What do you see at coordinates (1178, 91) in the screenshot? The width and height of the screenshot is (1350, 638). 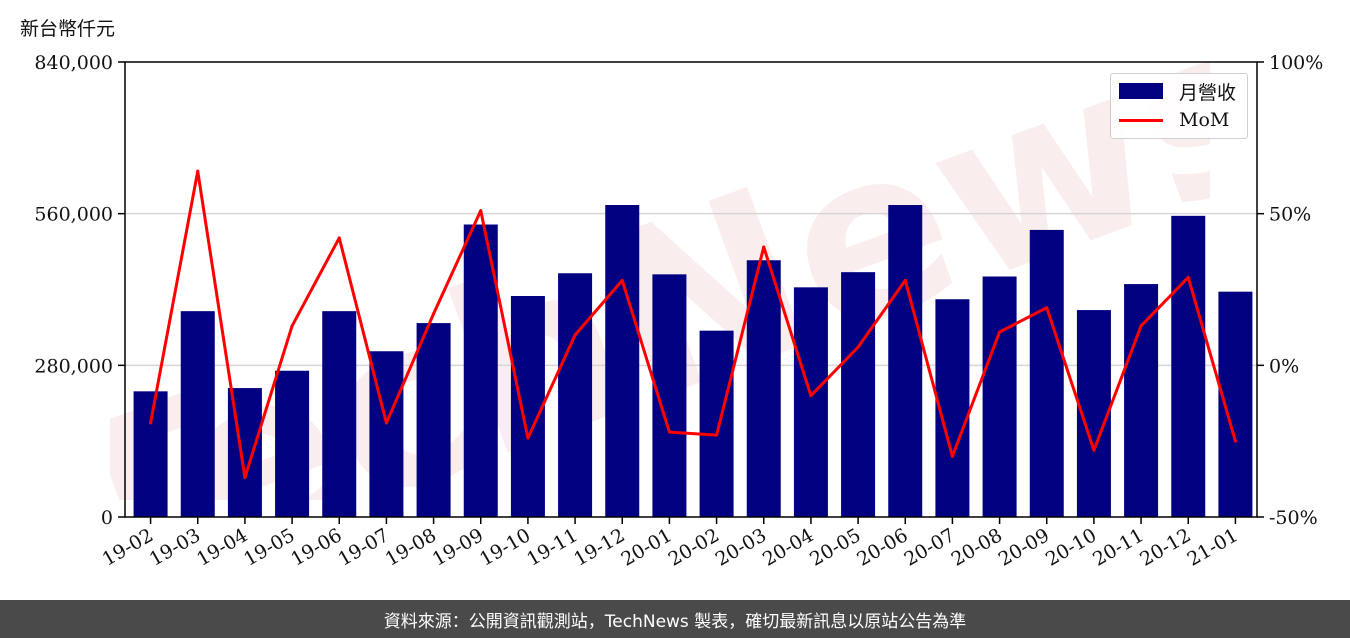 I see `legend-item-revenue: 月營收` at bounding box center [1178, 91].